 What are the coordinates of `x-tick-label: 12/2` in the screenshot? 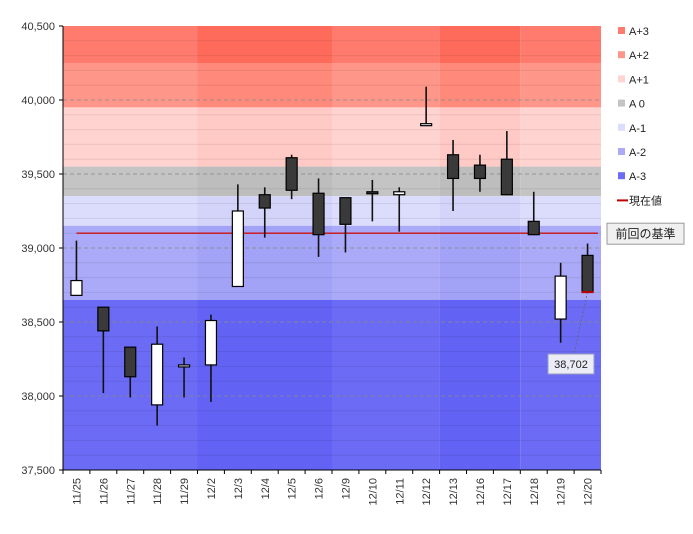 It's located at (212, 488).